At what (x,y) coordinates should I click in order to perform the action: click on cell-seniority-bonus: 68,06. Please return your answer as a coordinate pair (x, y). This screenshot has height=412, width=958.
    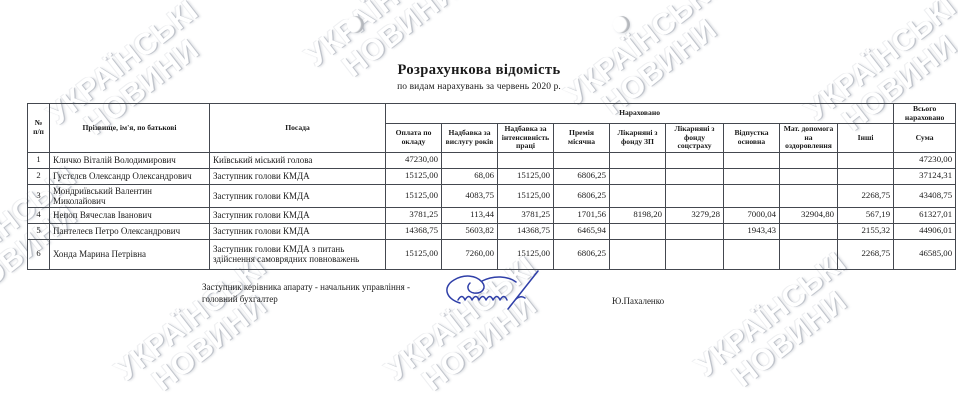
    Looking at the image, I should click on (469, 176).